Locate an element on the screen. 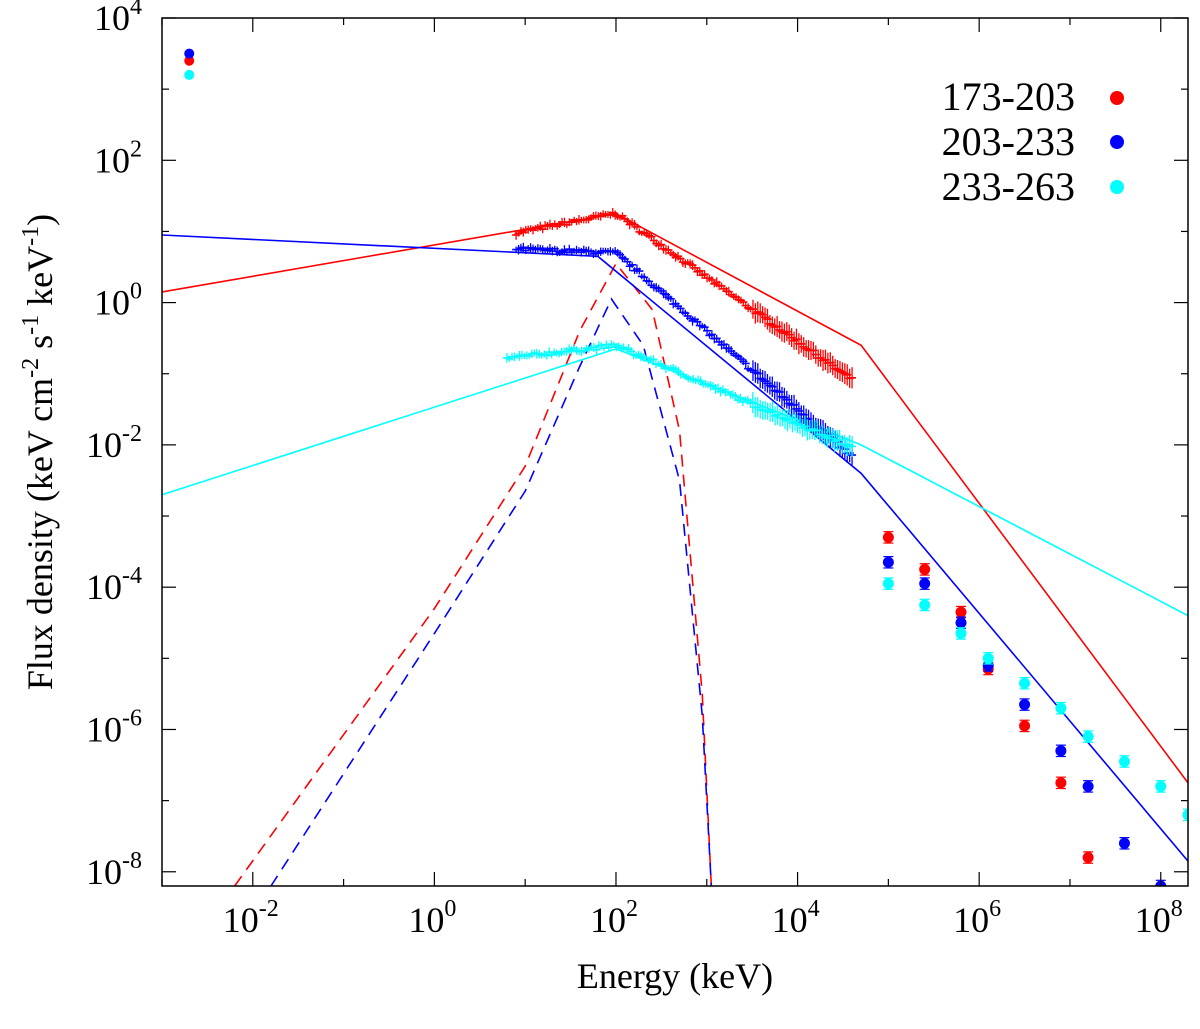 This screenshot has width=1200, height=1029. x-axis-label: Energy (keV) is located at coordinates (675, 976).